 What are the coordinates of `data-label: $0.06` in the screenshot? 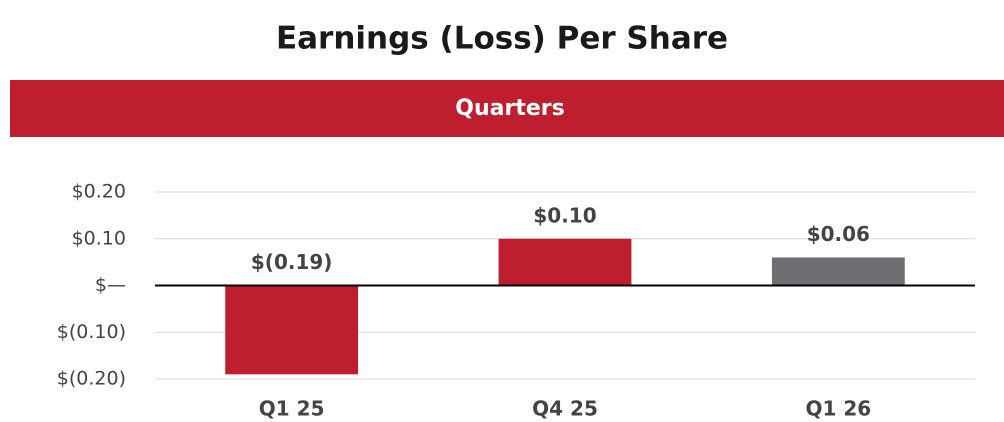 It's located at (838, 234).